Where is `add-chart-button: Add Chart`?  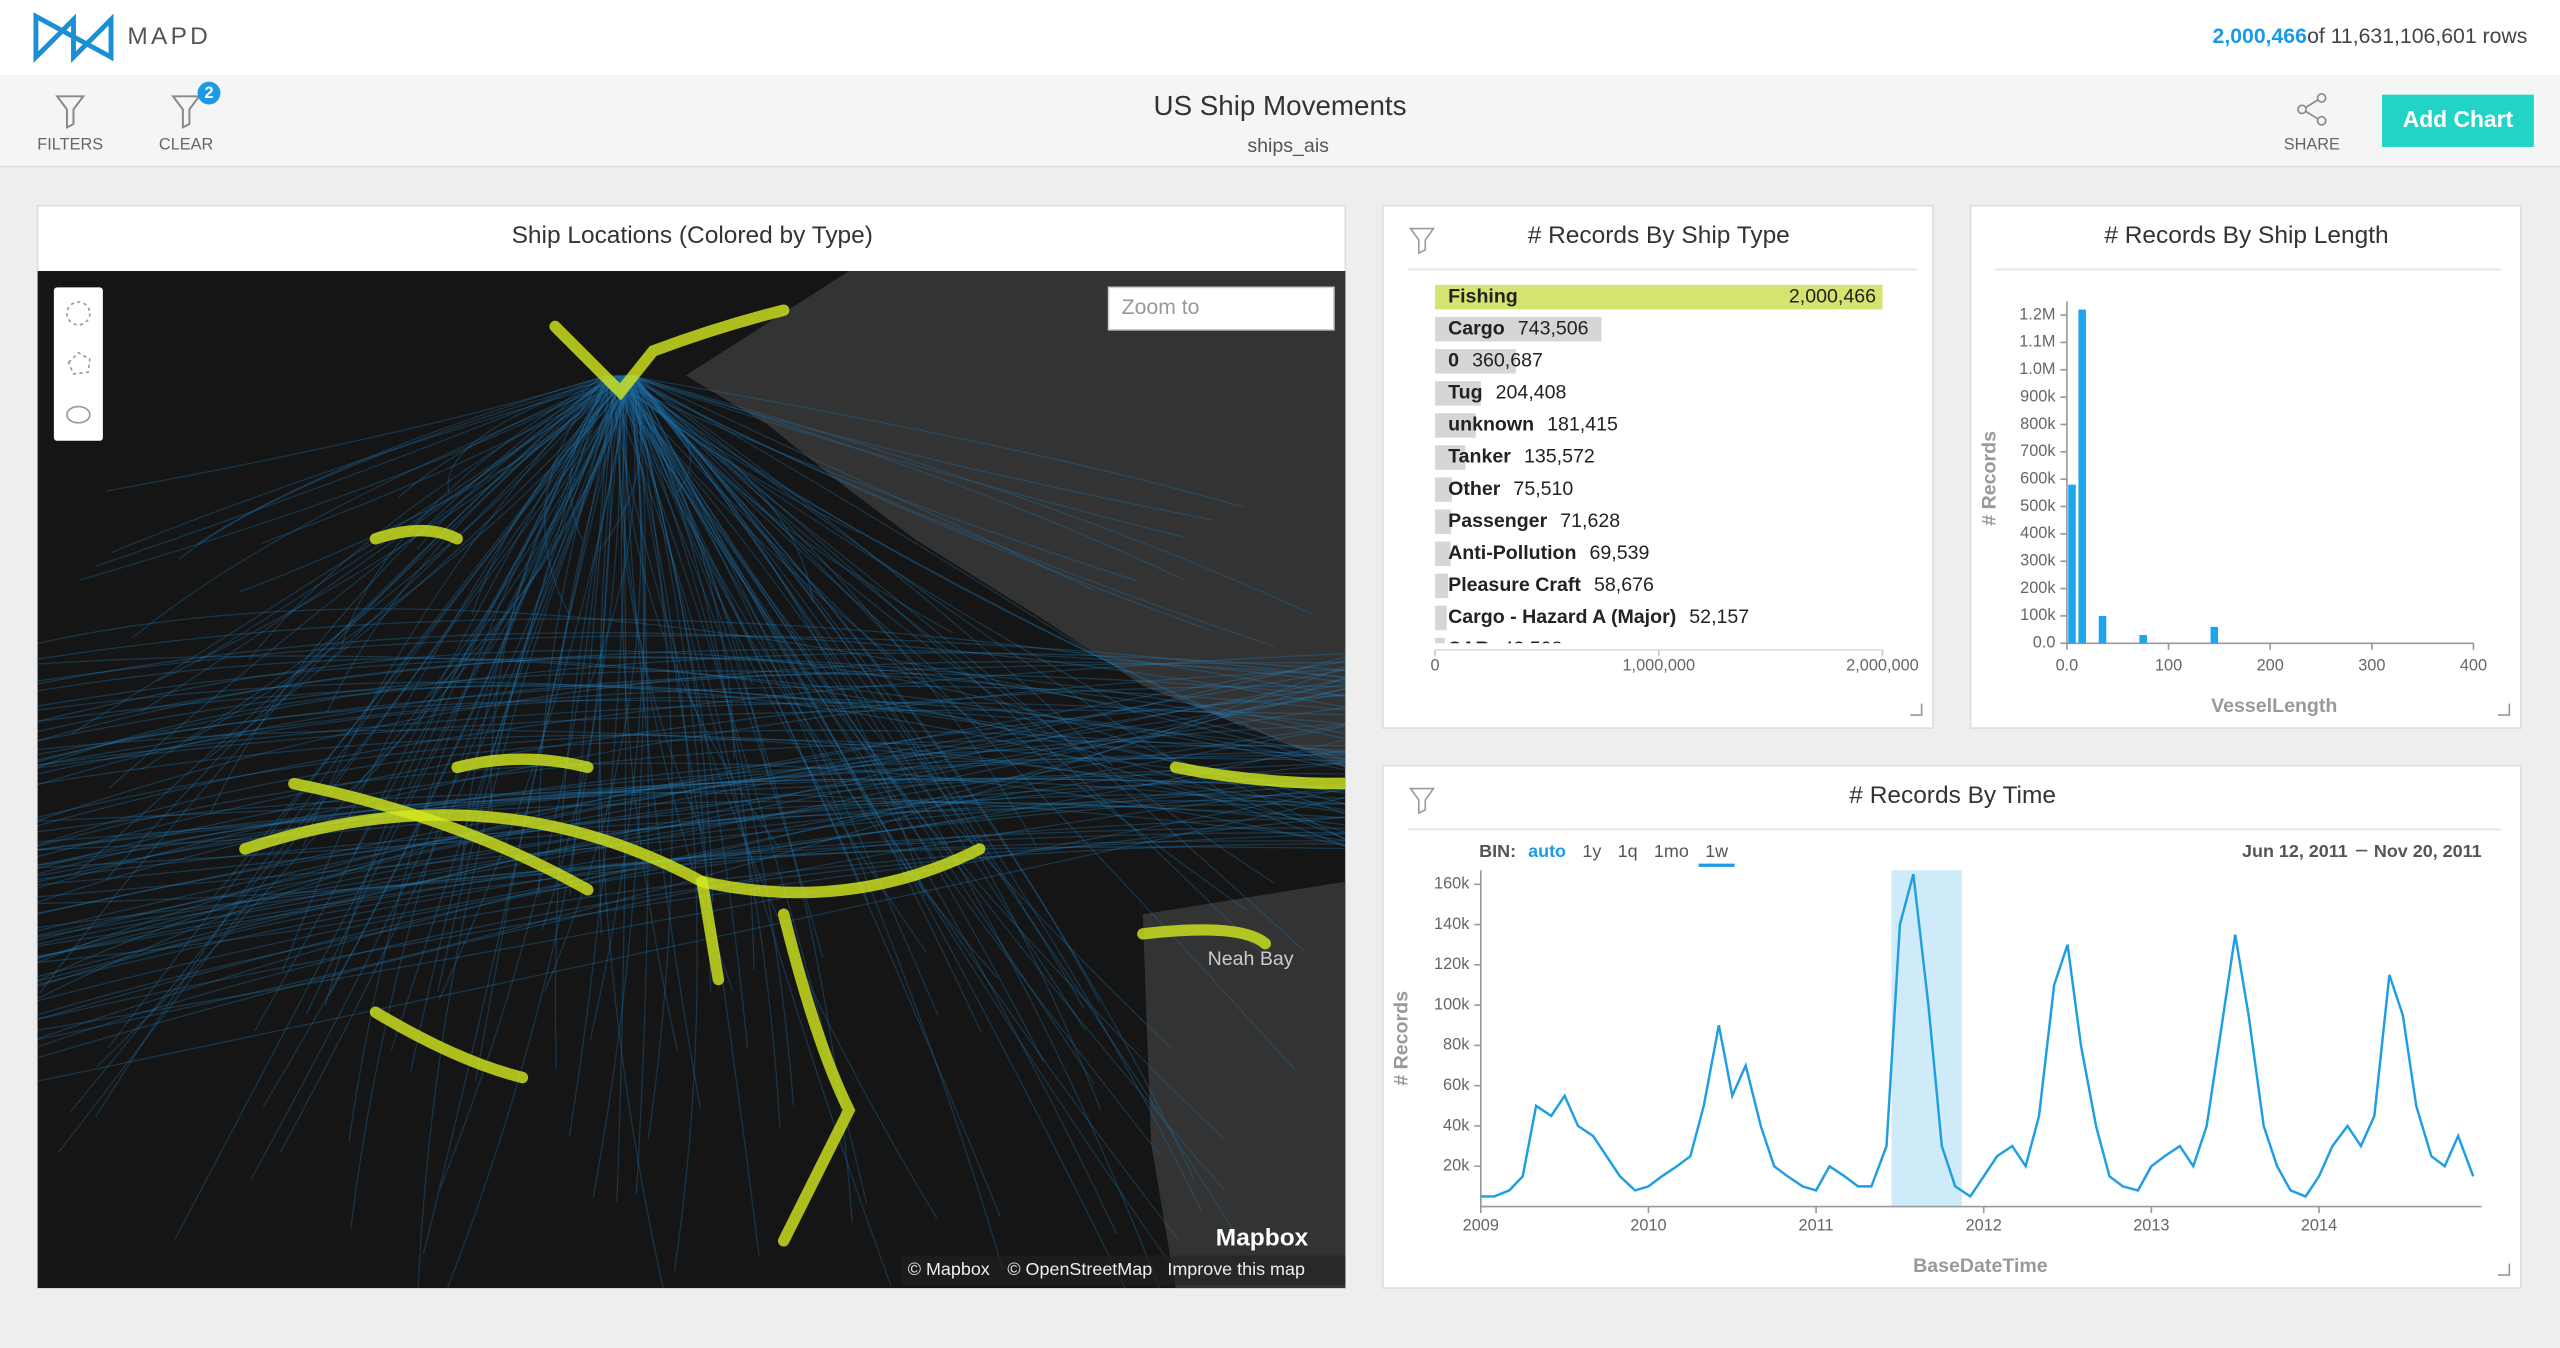 add-chart-button: Add Chart is located at coordinates (2458, 120).